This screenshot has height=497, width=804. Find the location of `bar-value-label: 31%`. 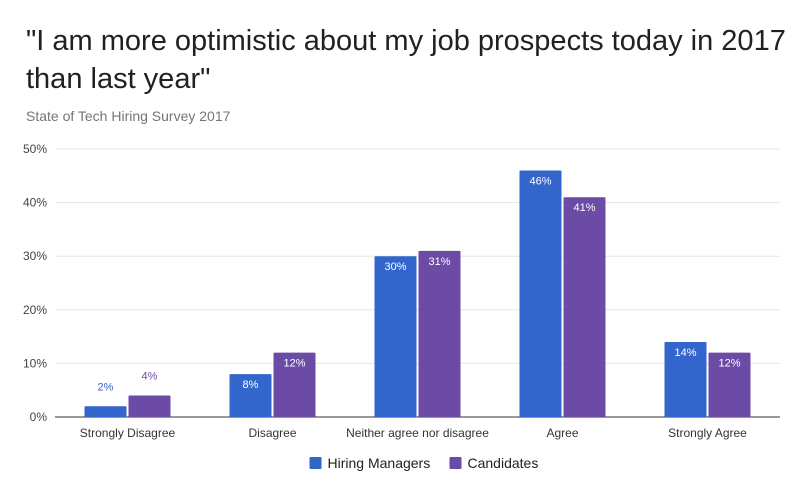

bar-value-label: 31% is located at coordinates (439, 262).